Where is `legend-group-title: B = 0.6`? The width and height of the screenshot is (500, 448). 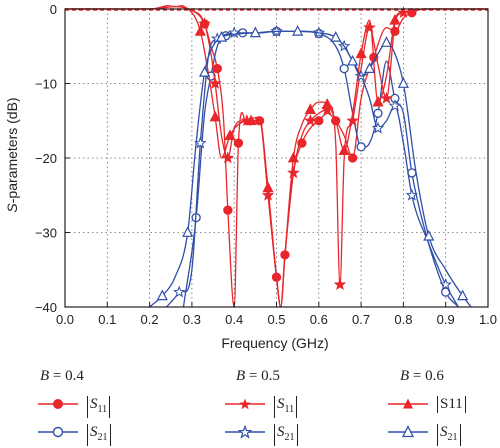
legend-group-title: B = 0.6 is located at coordinates (422, 376).